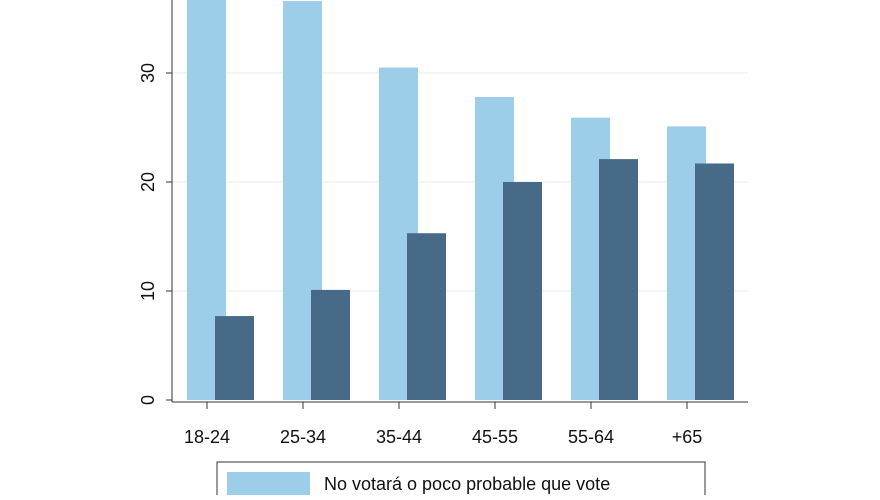 The image size is (880, 500). What do you see at coordinates (687, 437) in the screenshot?
I see `x-tick-label: +65` at bounding box center [687, 437].